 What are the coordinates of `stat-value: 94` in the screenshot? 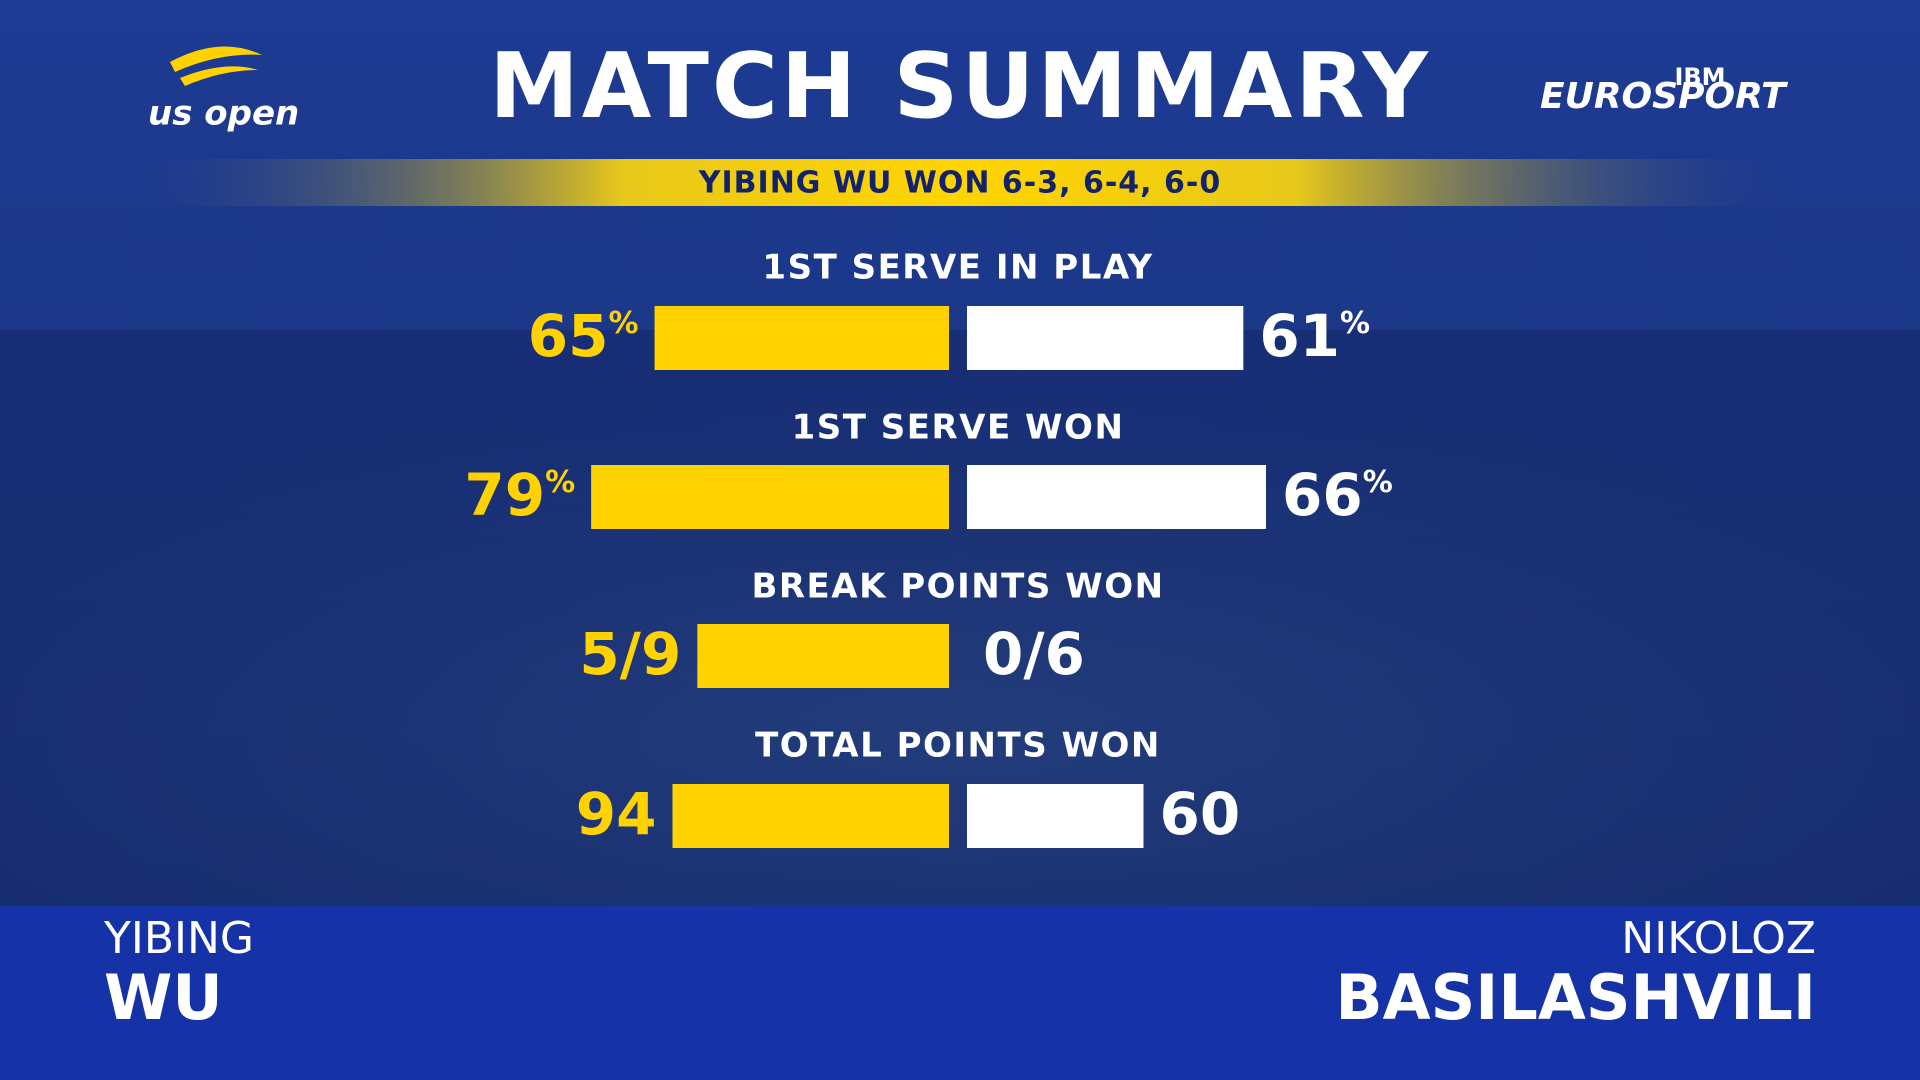 It's located at (616, 814).